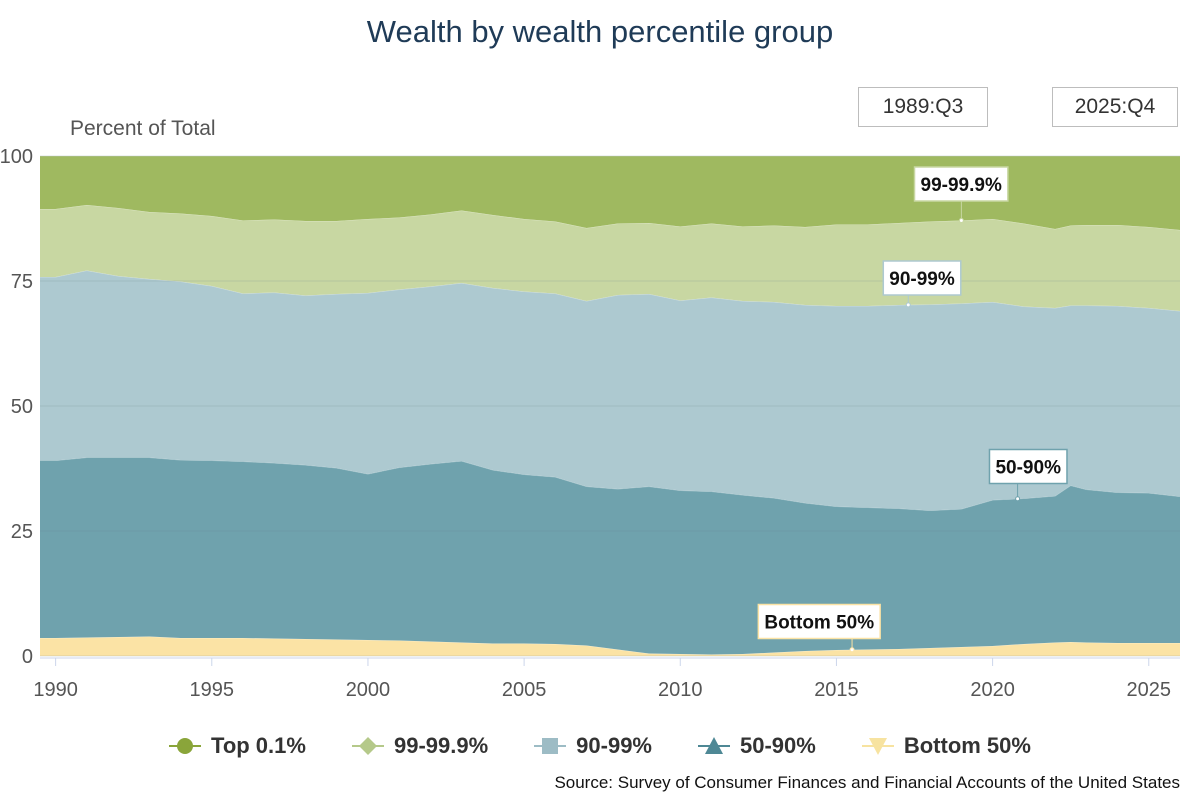 Image resolution: width=1200 pixels, height=800 pixels. Describe the element at coordinates (367, 746) in the screenshot. I see `legend-marker-diamond-icon` at that location.